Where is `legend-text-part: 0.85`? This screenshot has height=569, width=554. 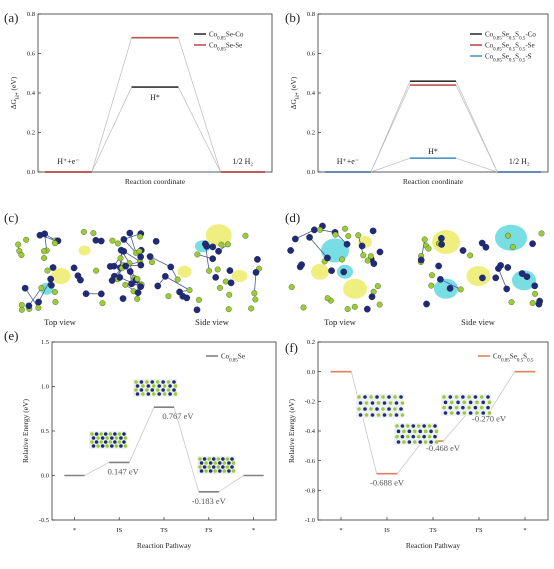 legend-text-part: 0.85 is located at coordinates (221, 38).